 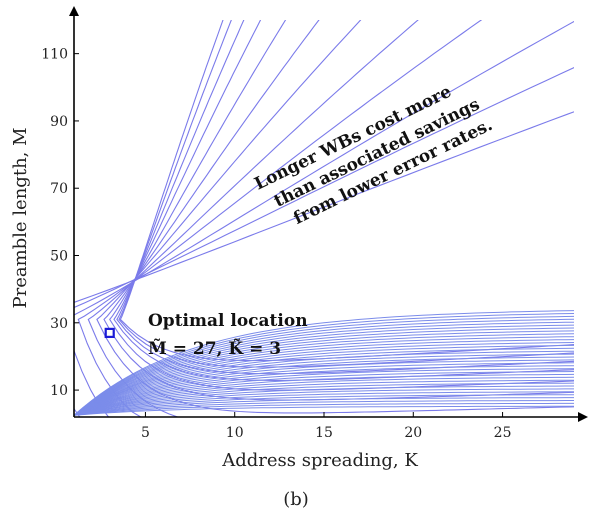 What do you see at coordinates (74, 11) in the screenshot?
I see `y-axis-arrow` at bounding box center [74, 11].